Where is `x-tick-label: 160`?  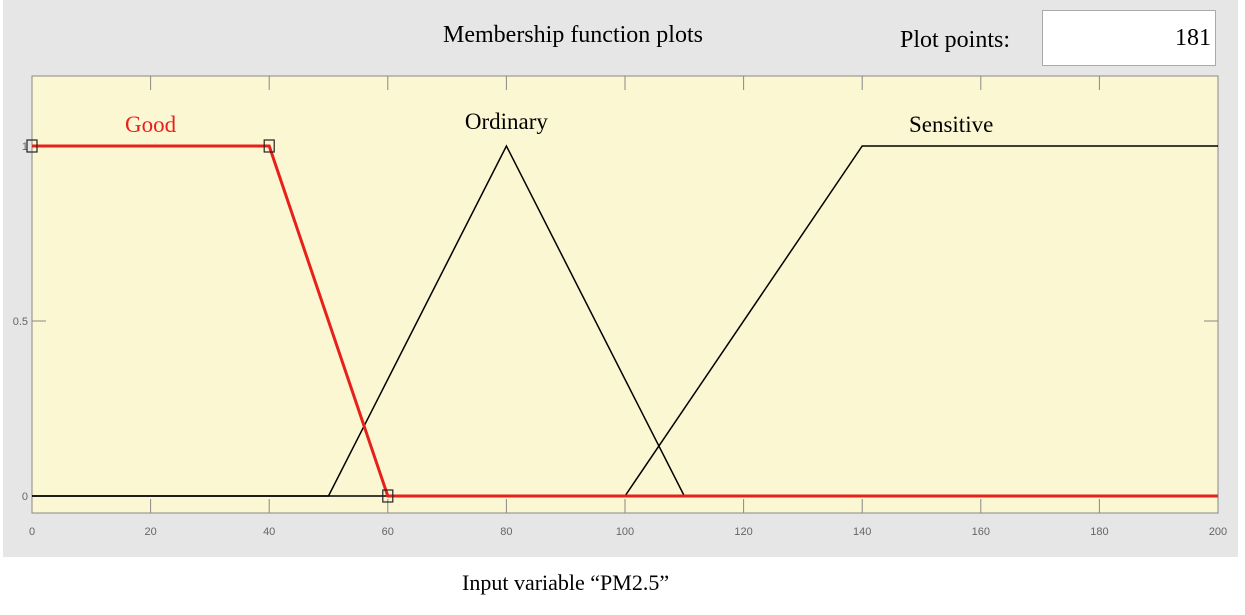
x-tick-label: 160 is located at coordinates (981, 532).